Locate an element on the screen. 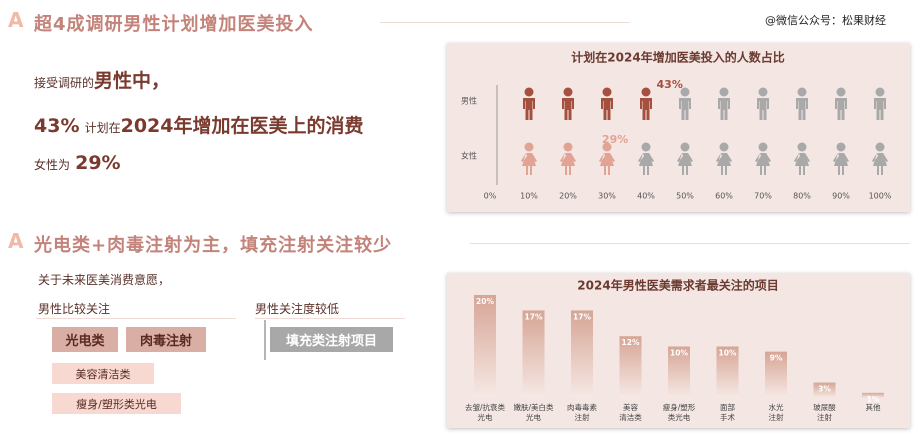  text: 女性为 is located at coordinates (52, 165).